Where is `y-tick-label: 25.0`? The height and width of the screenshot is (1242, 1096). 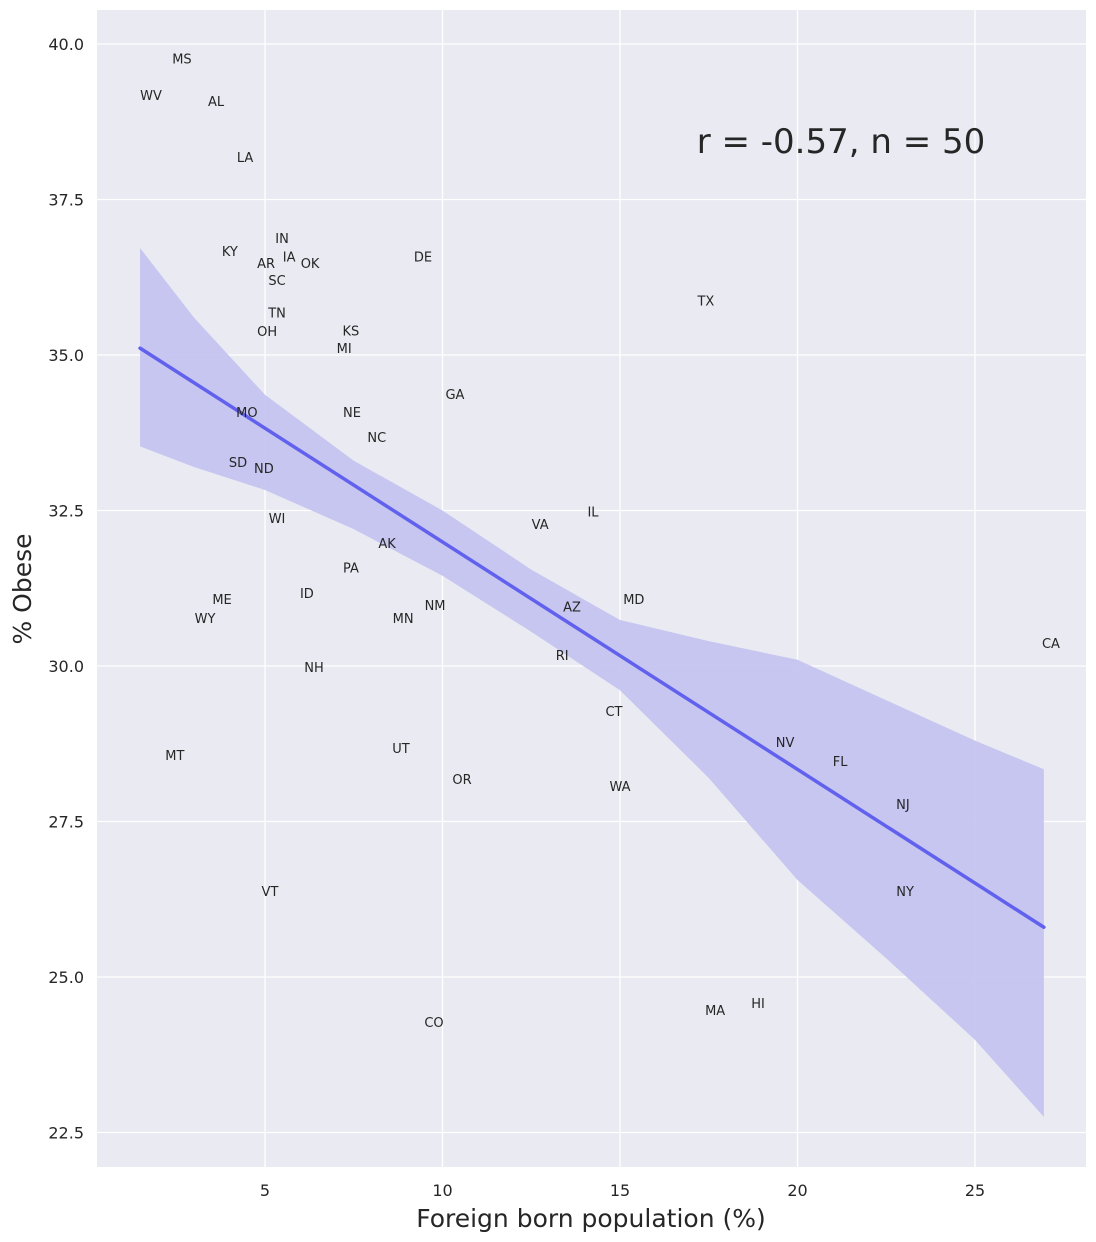
y-tick-label: 25.0 is located at coordinates (66, 977).